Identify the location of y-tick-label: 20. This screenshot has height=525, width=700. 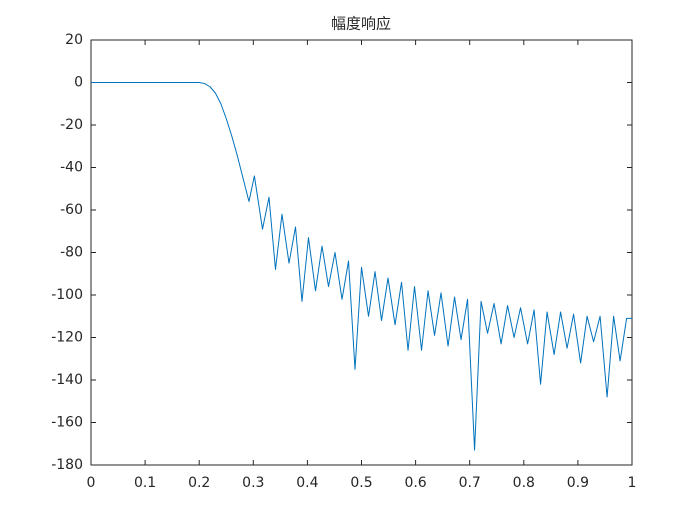
(74, 40).